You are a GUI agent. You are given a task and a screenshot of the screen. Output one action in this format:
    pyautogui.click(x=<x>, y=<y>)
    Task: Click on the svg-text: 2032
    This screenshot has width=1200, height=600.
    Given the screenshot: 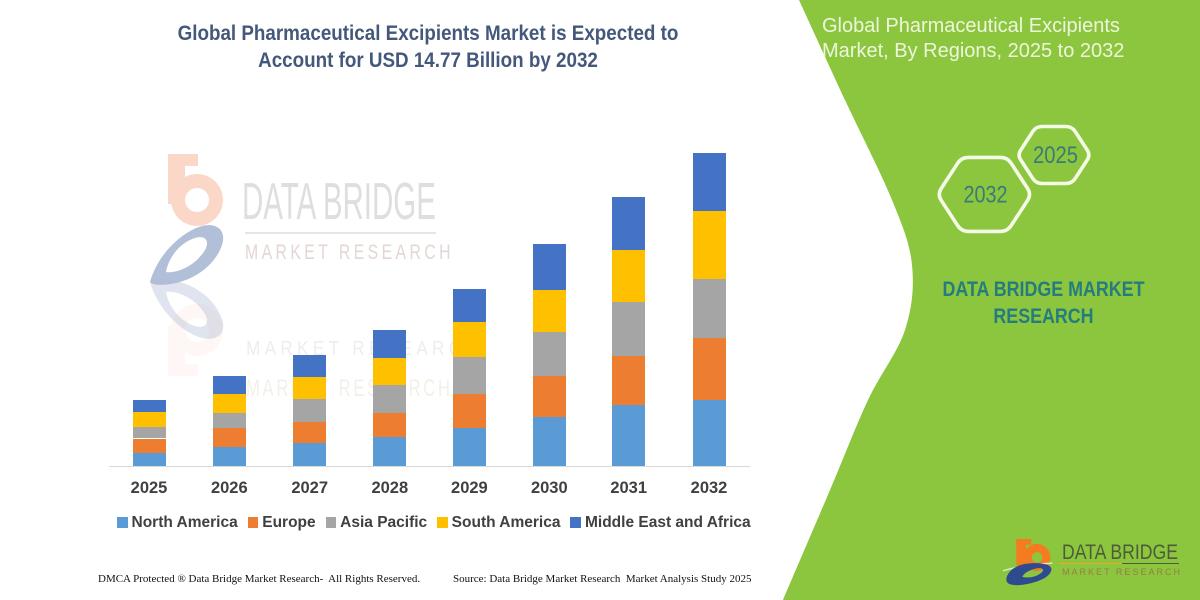 What is the action you would take?
    pyautogui.click(x=986, y=195)
    